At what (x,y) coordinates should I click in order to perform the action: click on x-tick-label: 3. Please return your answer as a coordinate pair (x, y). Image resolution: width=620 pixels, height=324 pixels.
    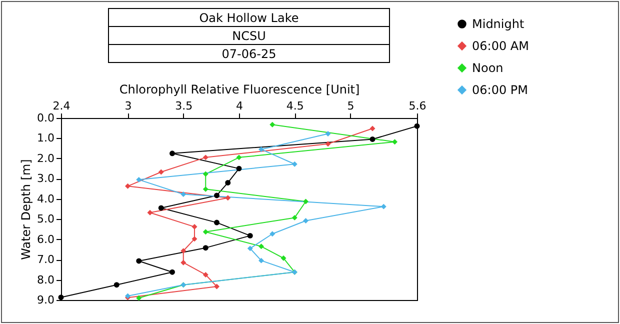
    Looking at the image, I should click on (128, 106).